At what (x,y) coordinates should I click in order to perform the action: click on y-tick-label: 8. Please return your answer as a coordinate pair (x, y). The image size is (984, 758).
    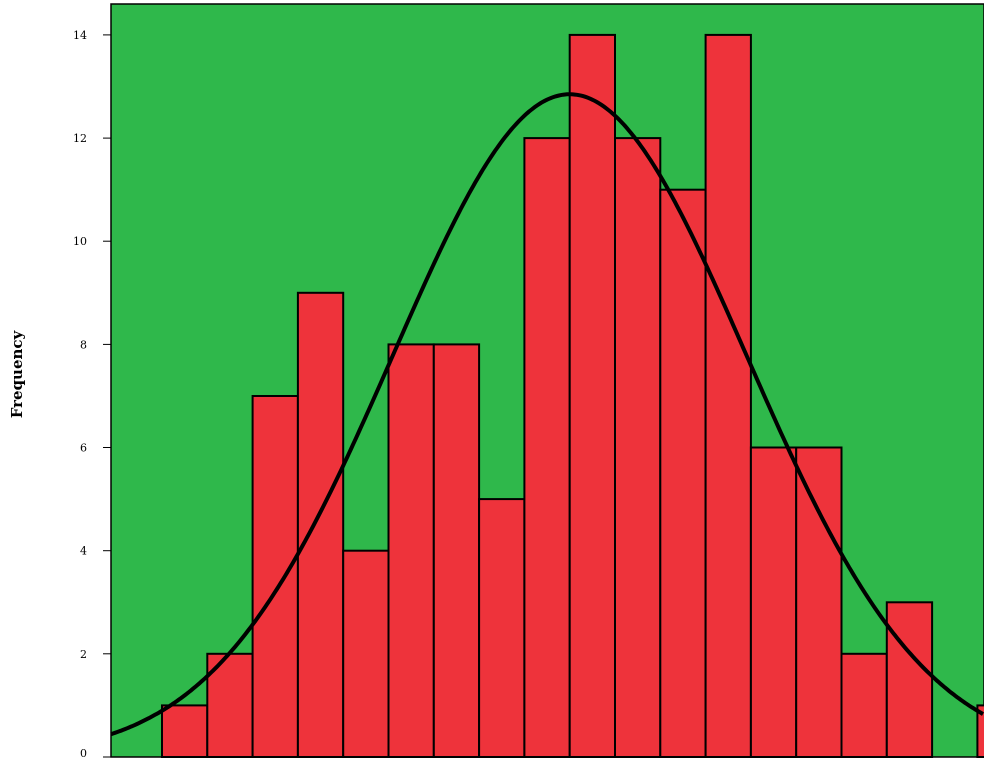
    Looking at the image, I should click on (83, 344).